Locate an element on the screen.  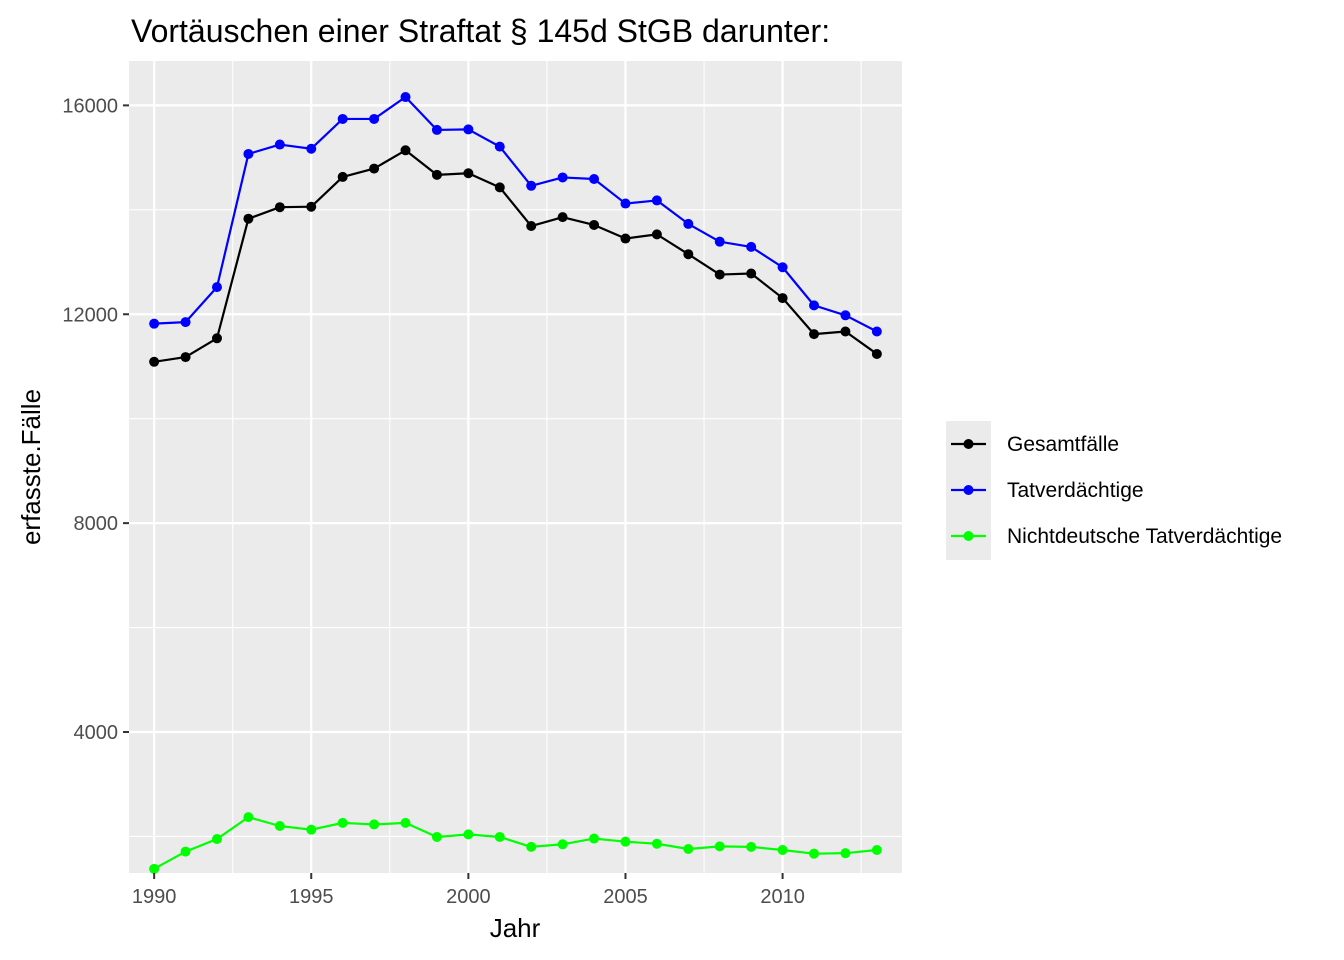
y-axis-title: erfasste.Fälle is located at coordinates (31, 467).